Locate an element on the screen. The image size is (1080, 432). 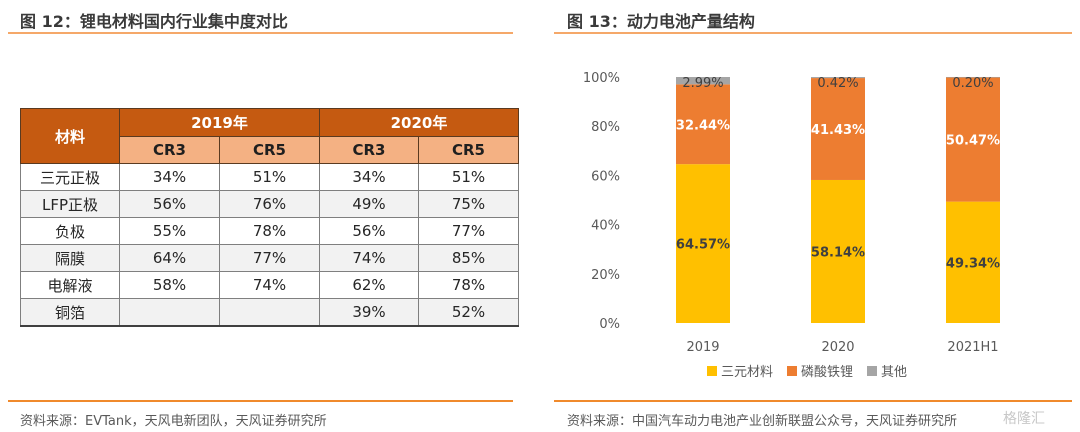
x-tick-label: 2021H1 is located at coordinates (972, 347).